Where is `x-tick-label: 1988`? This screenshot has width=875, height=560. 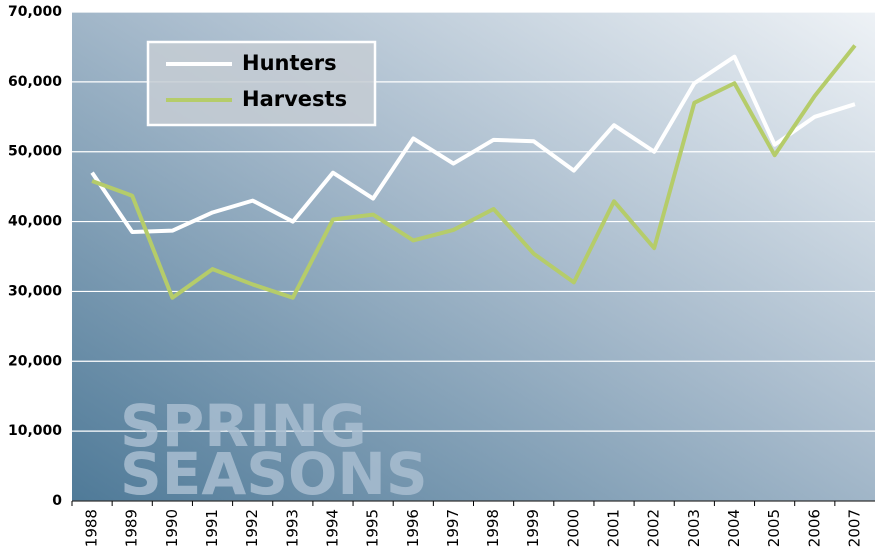
x-tick-label: 1988 is located at coordinates (92, 528).